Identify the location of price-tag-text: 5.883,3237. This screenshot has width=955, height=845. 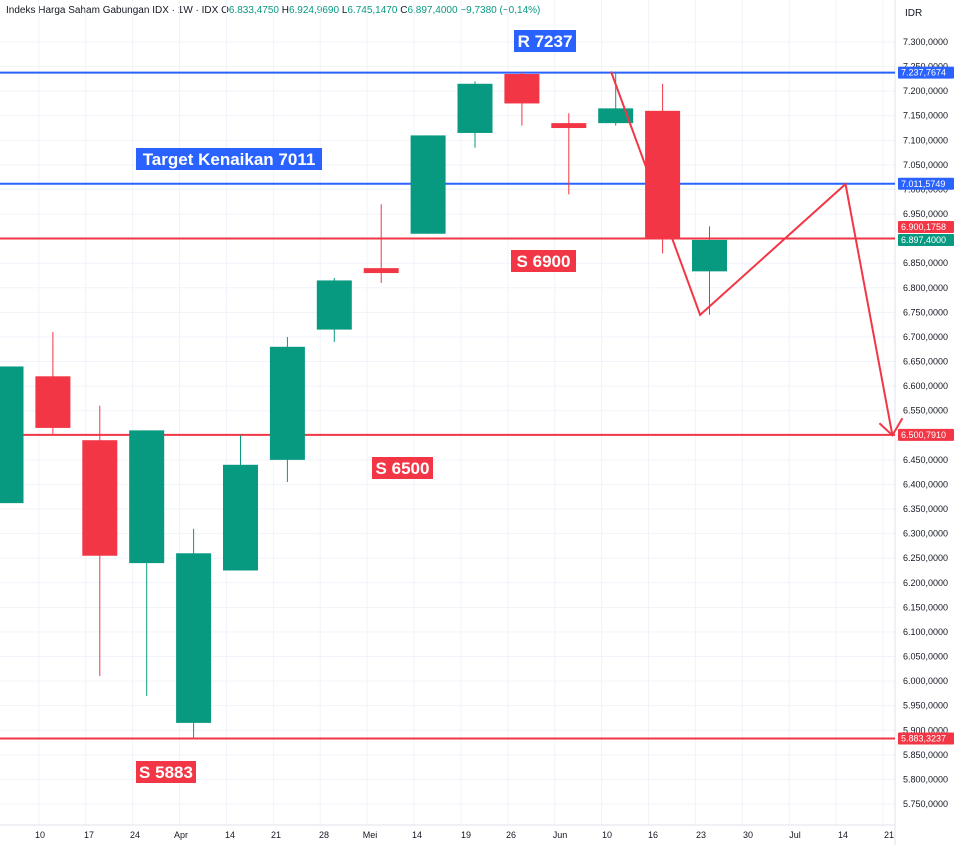
(923, 738).